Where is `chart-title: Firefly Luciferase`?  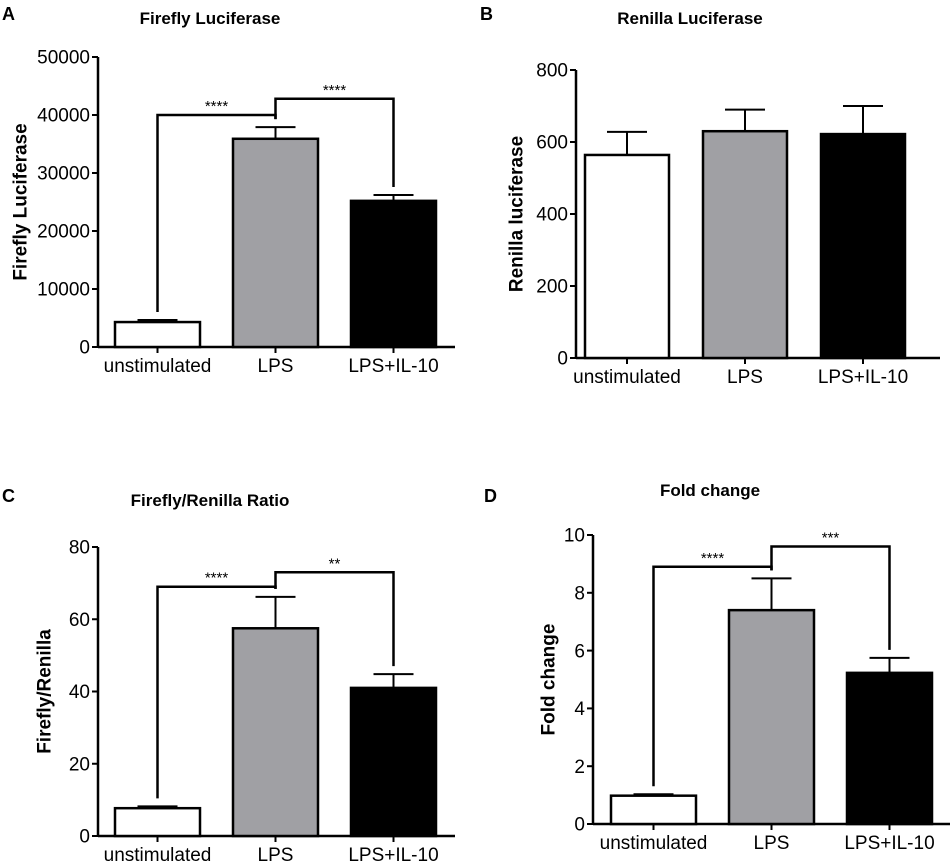
chart-title: Firefly Luciferase is located at coordinates (210, 18).